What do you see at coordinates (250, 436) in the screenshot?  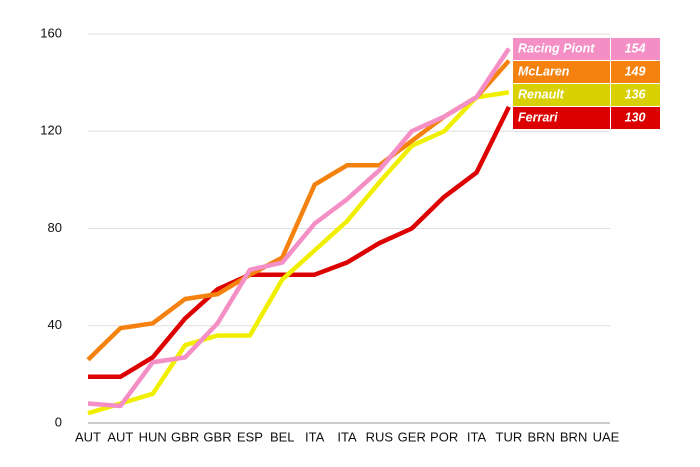 I see `x-tick-label: ESP` at bounding box center [250, 436].